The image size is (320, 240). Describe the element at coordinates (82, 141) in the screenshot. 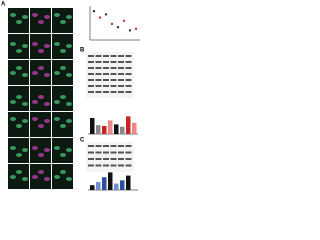

I see `panel-label: C` at that location.